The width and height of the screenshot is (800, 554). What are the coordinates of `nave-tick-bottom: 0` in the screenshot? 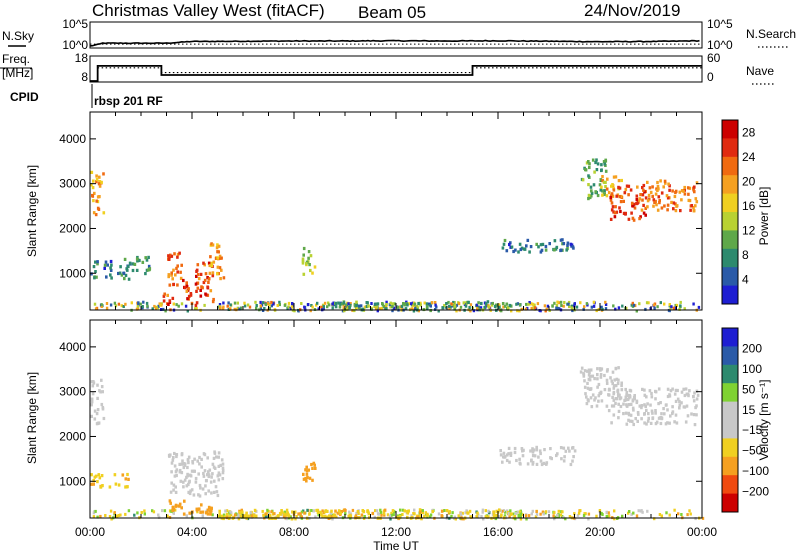 It's located at (710, 77).